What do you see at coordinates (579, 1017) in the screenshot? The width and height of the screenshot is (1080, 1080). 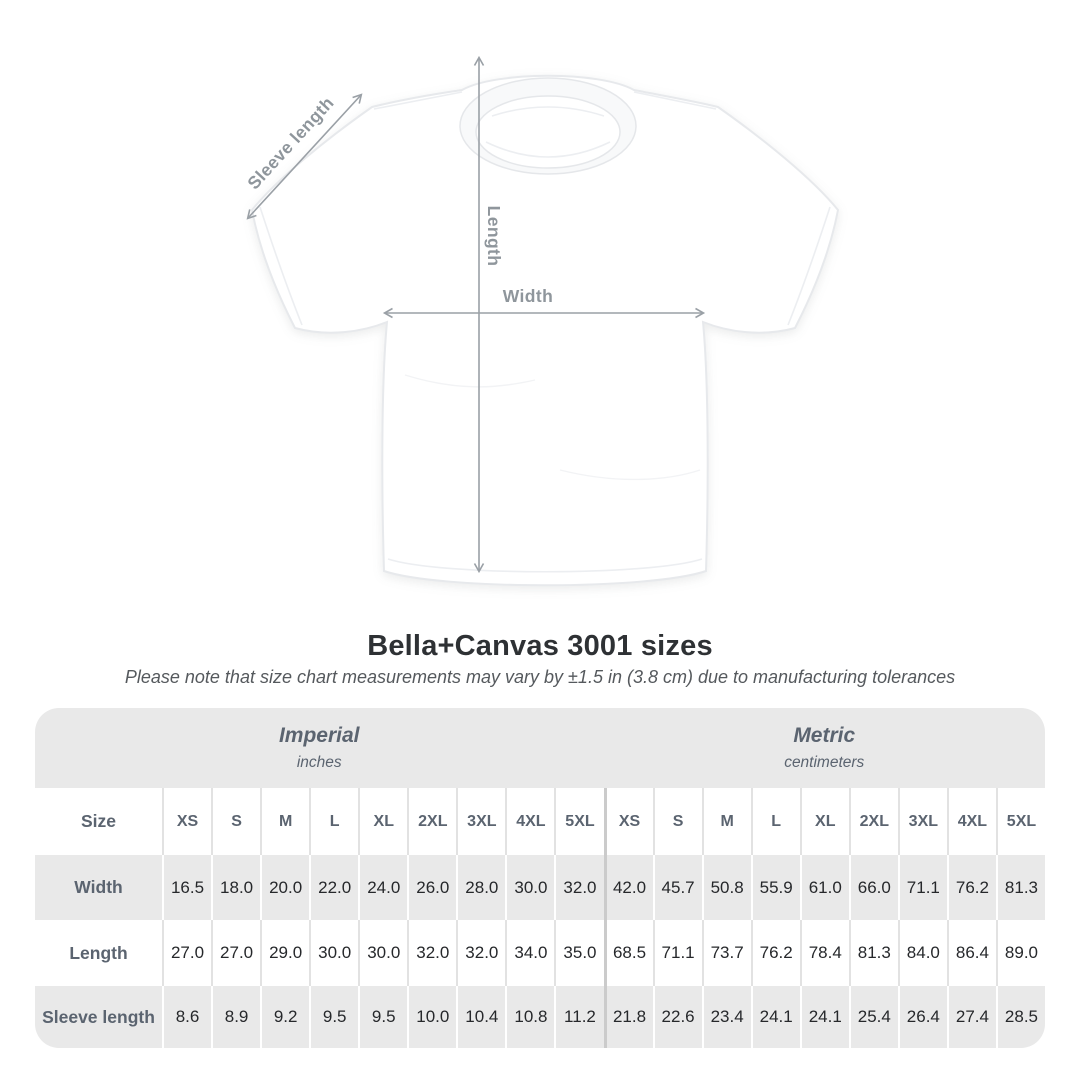 I see `value-cell: 11.2` at bounding box center [579, 1017].